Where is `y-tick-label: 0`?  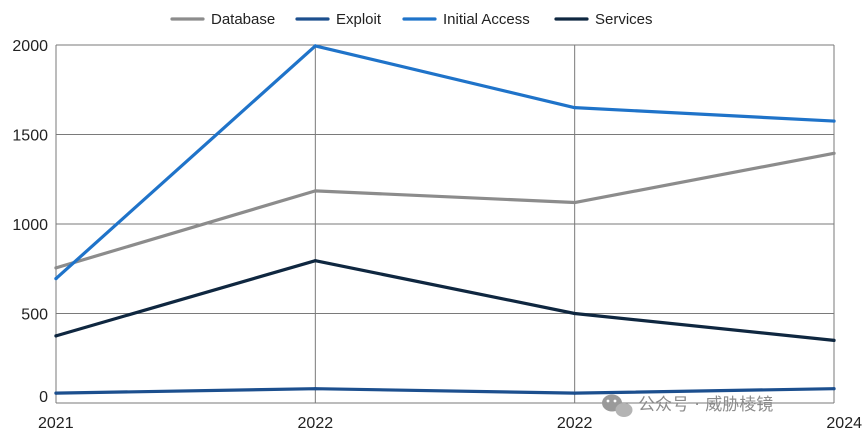
y-tick-label: 0 is located at coordinates (43, 397).